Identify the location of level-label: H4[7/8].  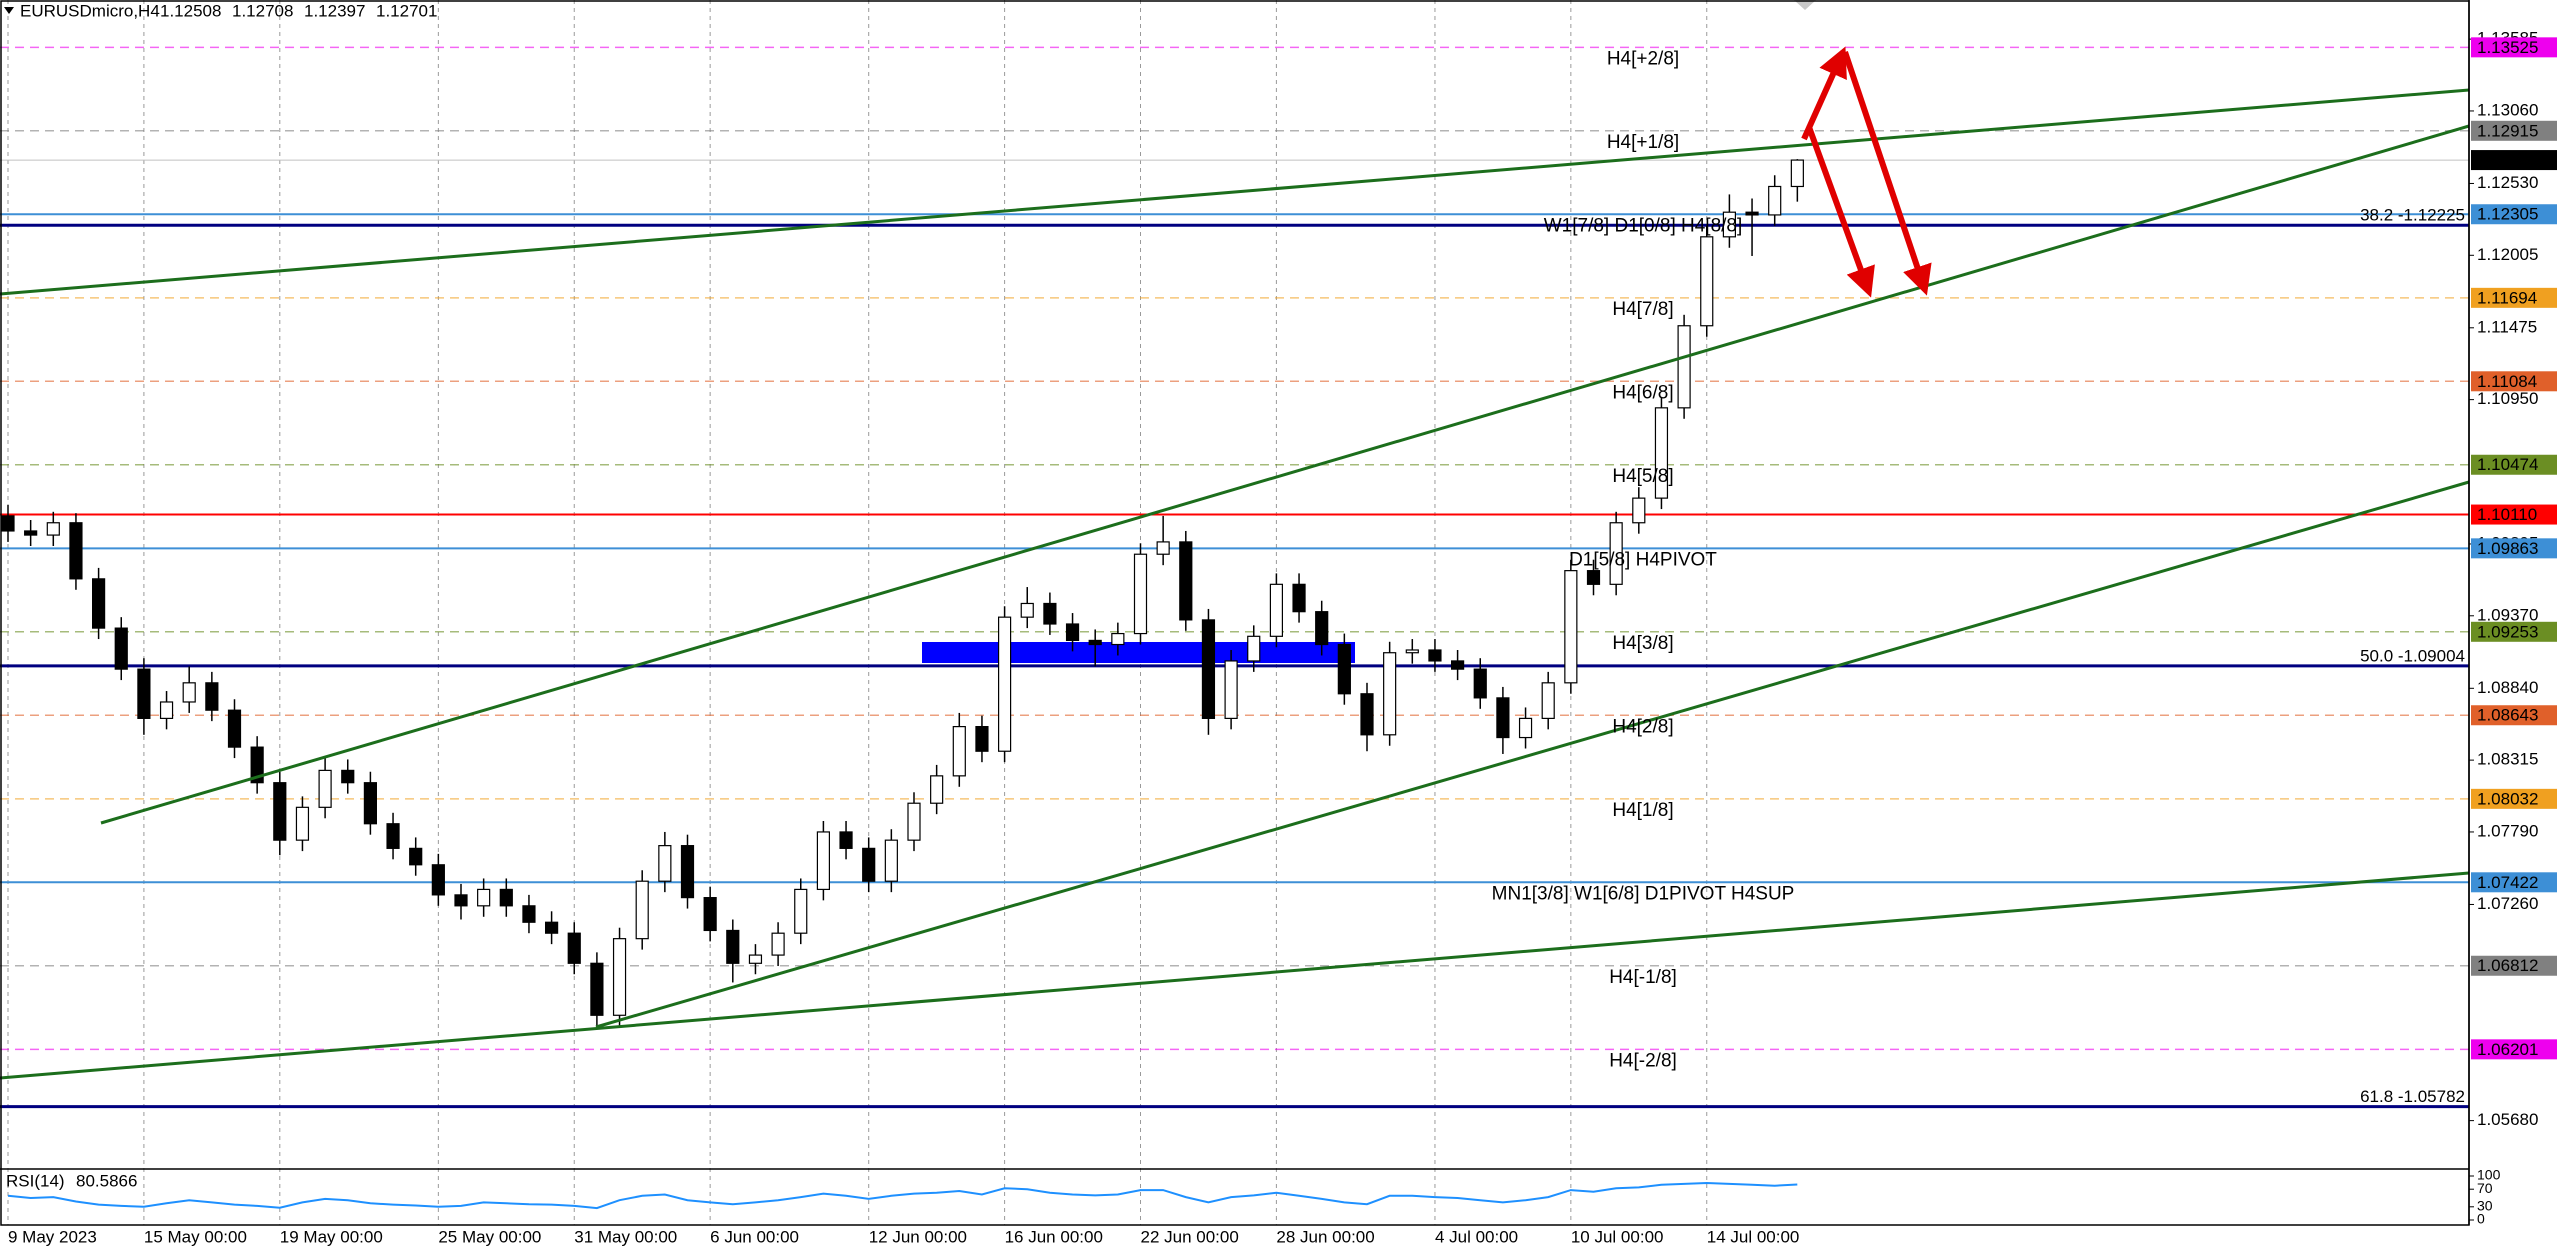
(1642, 309).